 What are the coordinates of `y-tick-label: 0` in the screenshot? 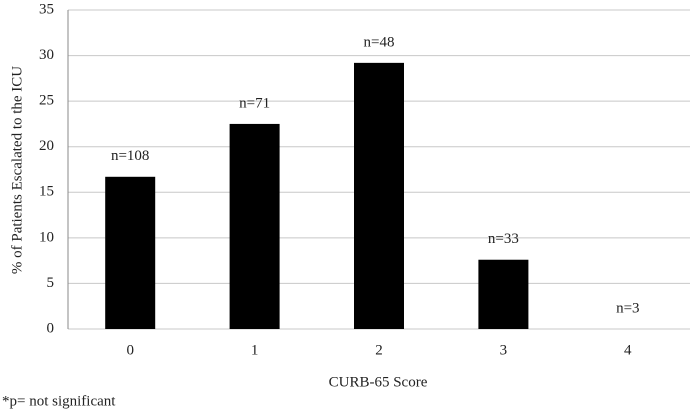 It's located at (51, 328).